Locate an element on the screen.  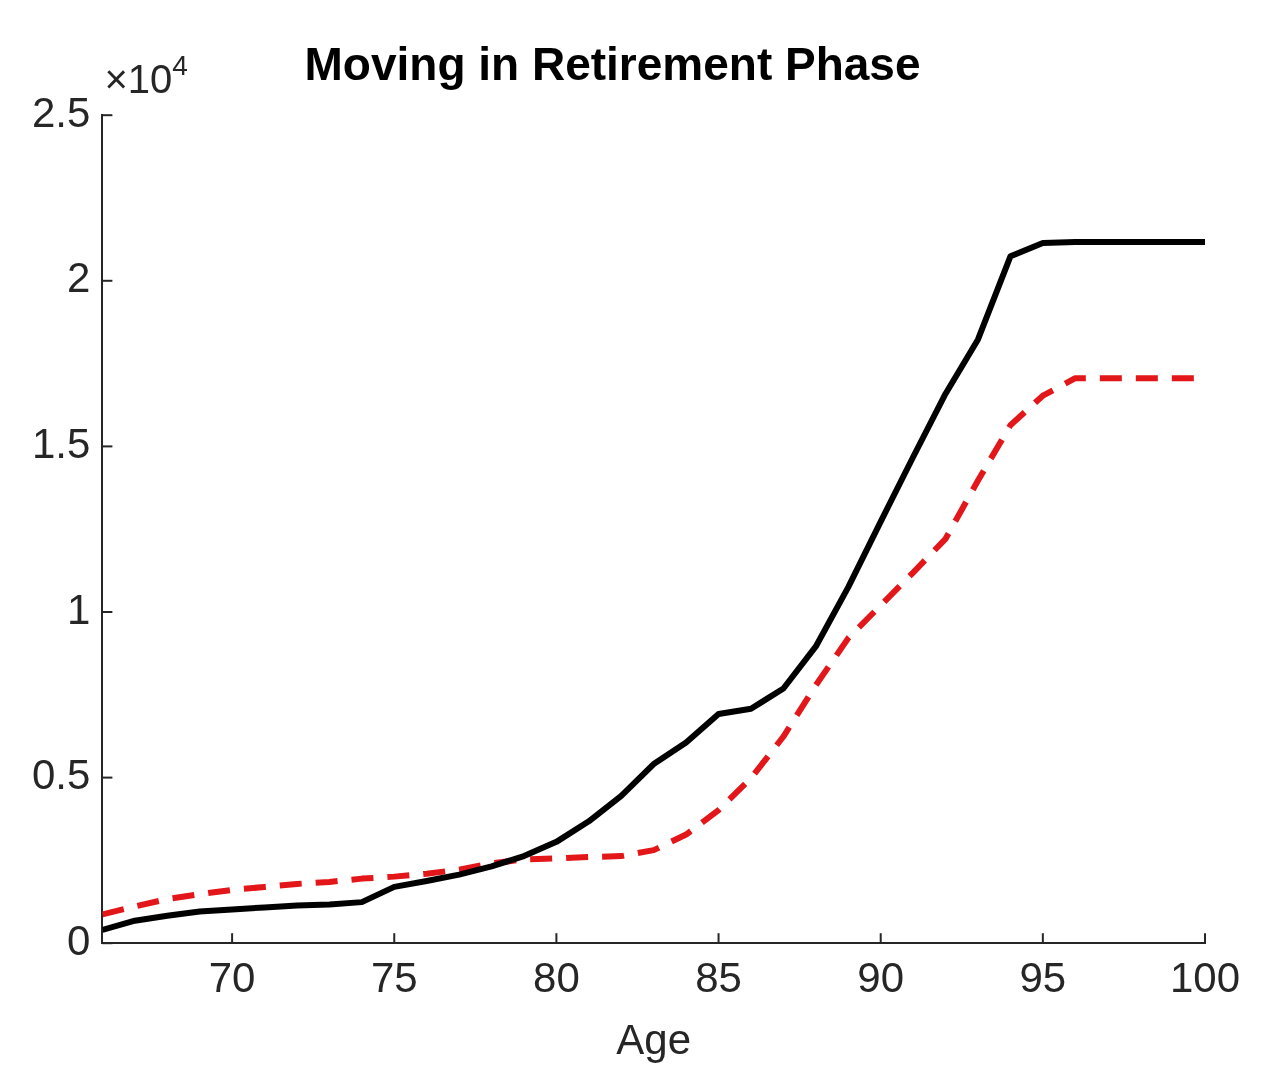
x-tick-label: 95 is located at coordinates (1043, 977).